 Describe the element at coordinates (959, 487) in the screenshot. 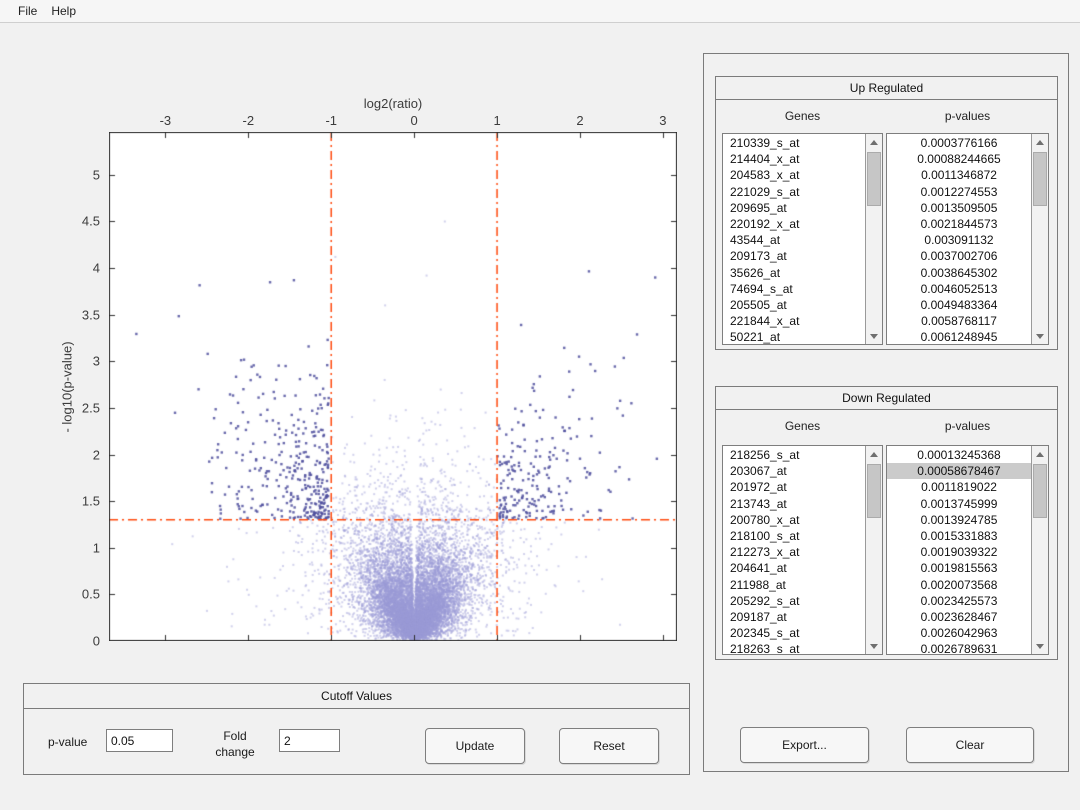

I see `pvalue-list-item: 0.0011819022` at that location.